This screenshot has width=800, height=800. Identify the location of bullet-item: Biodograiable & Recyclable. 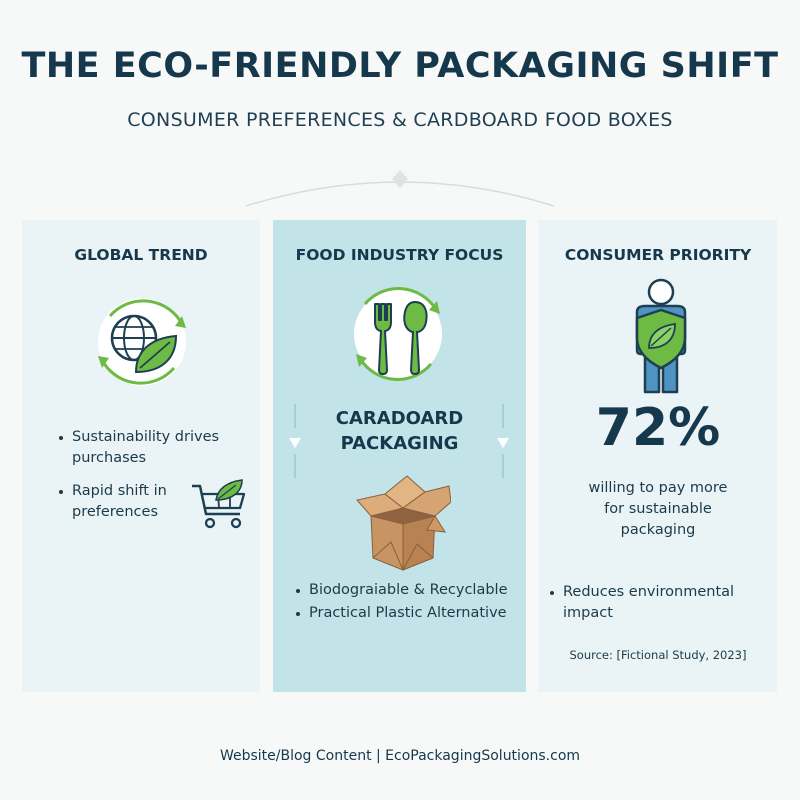
(407, 590).